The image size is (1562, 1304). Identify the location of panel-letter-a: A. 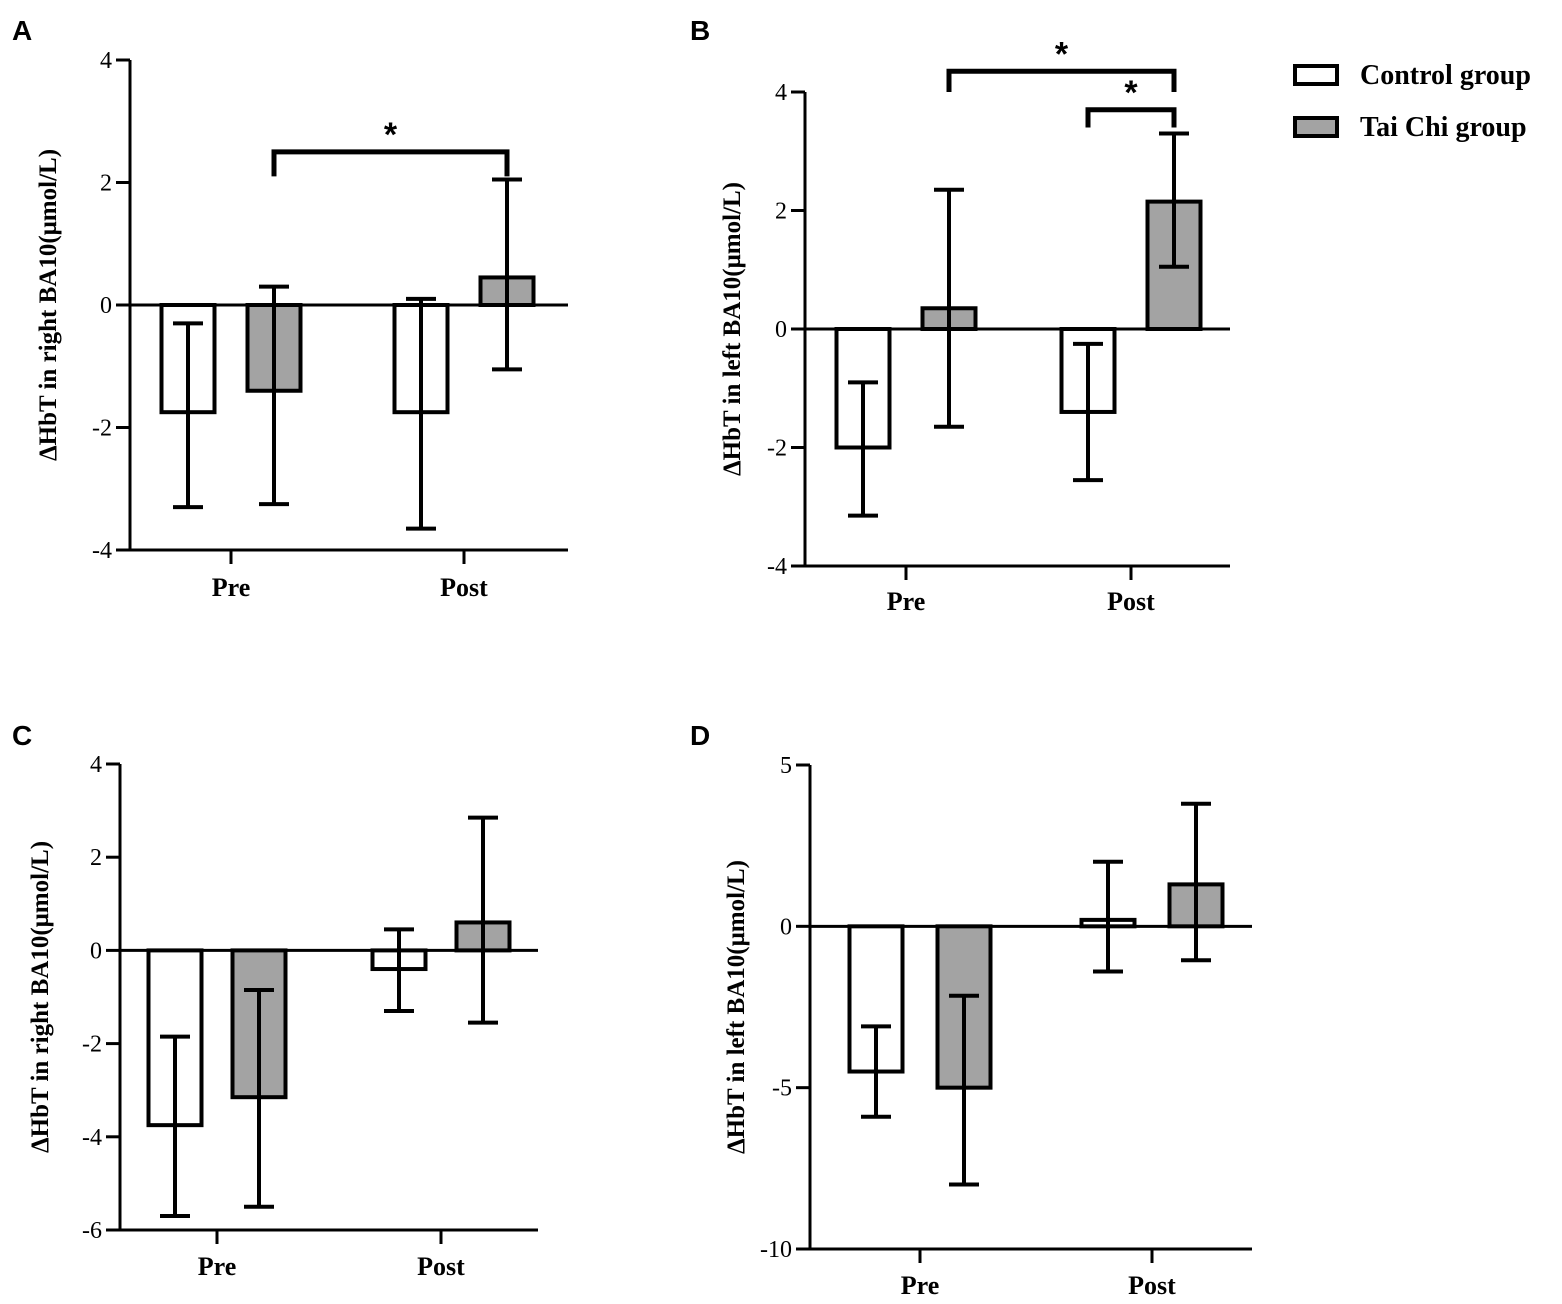
(22, 30).